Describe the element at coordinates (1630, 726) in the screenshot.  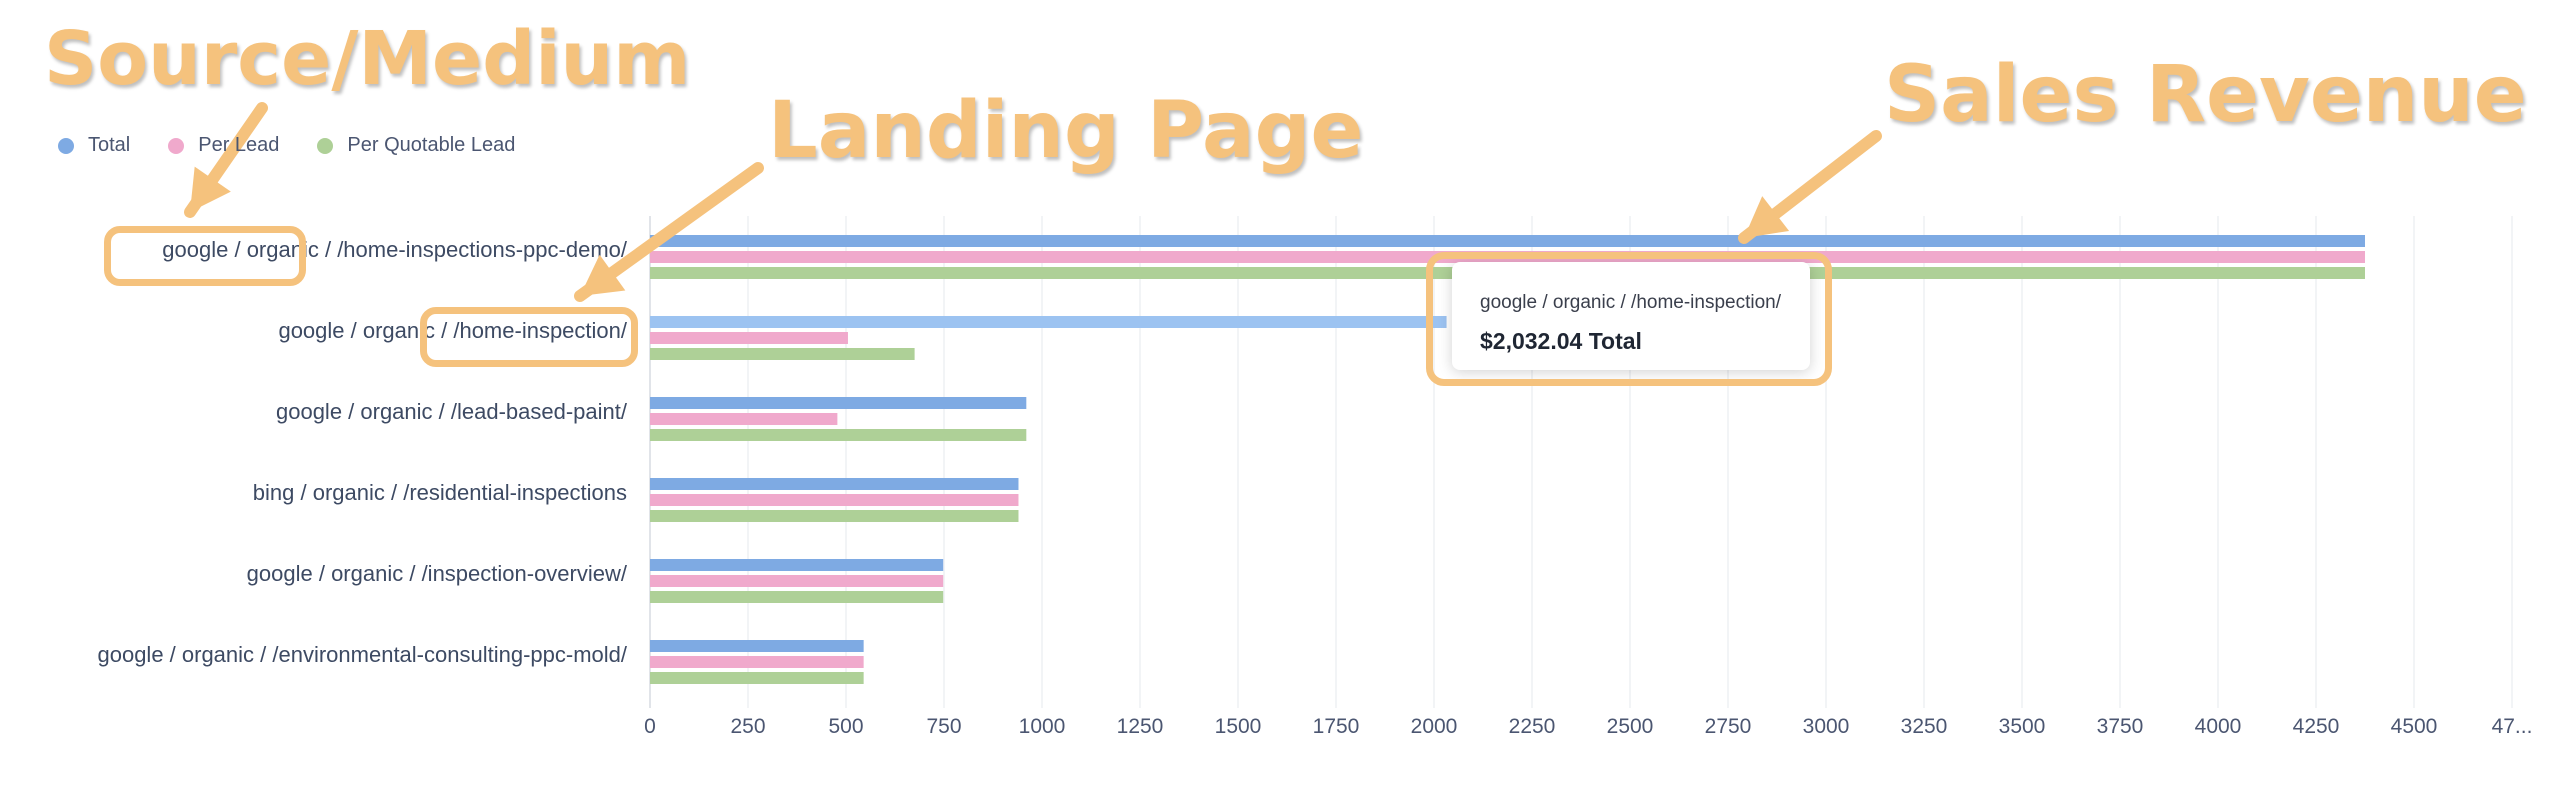
I see `x-tick-label: 2500` at that location.